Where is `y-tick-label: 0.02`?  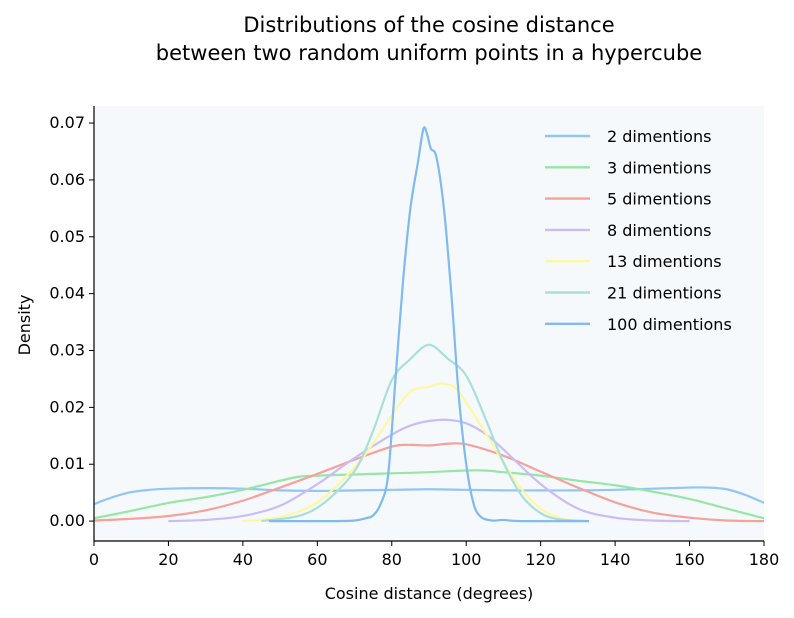
y-tick-label: 0.02 is located at coordinates (67, 406).